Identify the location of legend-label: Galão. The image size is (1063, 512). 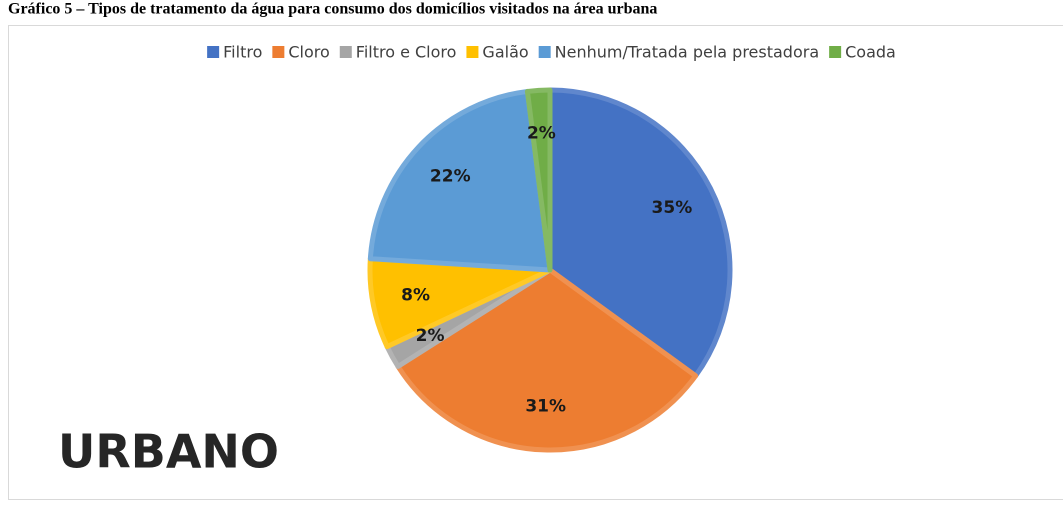
(505, 52).